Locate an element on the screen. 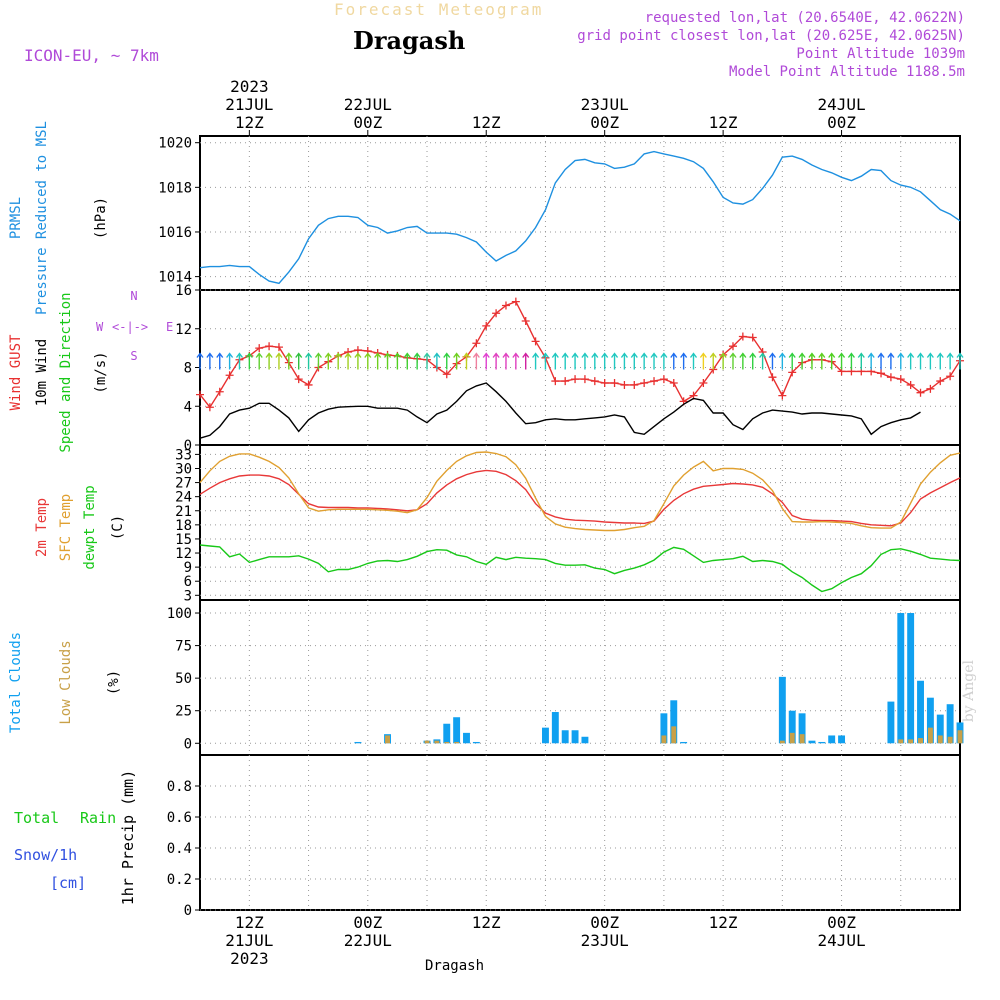 The height and width of the screenshot is (1000, 1000). y-tick-label: 12 is located at coordinates (183, 330).